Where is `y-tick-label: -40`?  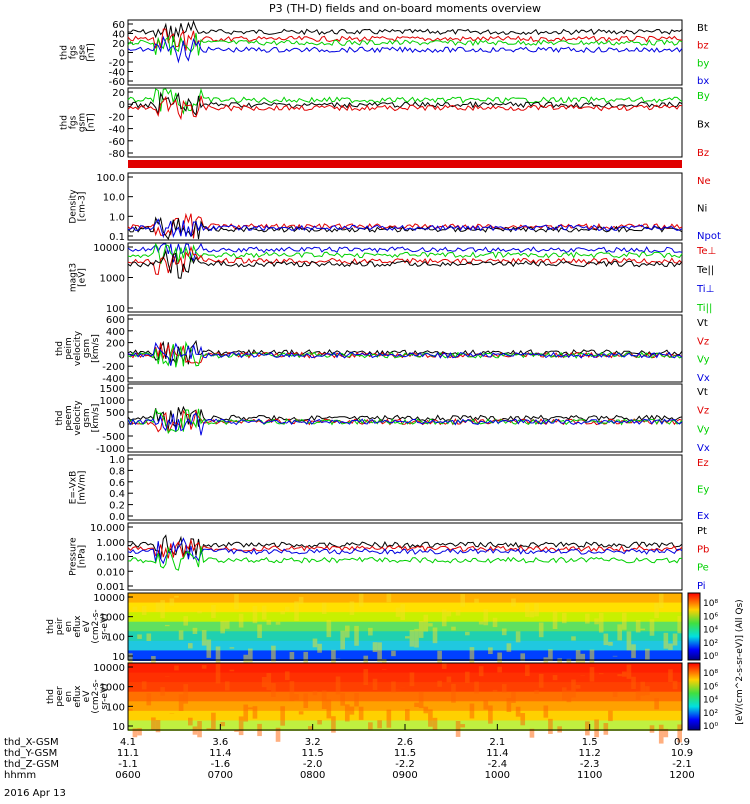 y-tick-label: -40 is located at coordinates (117, 130).